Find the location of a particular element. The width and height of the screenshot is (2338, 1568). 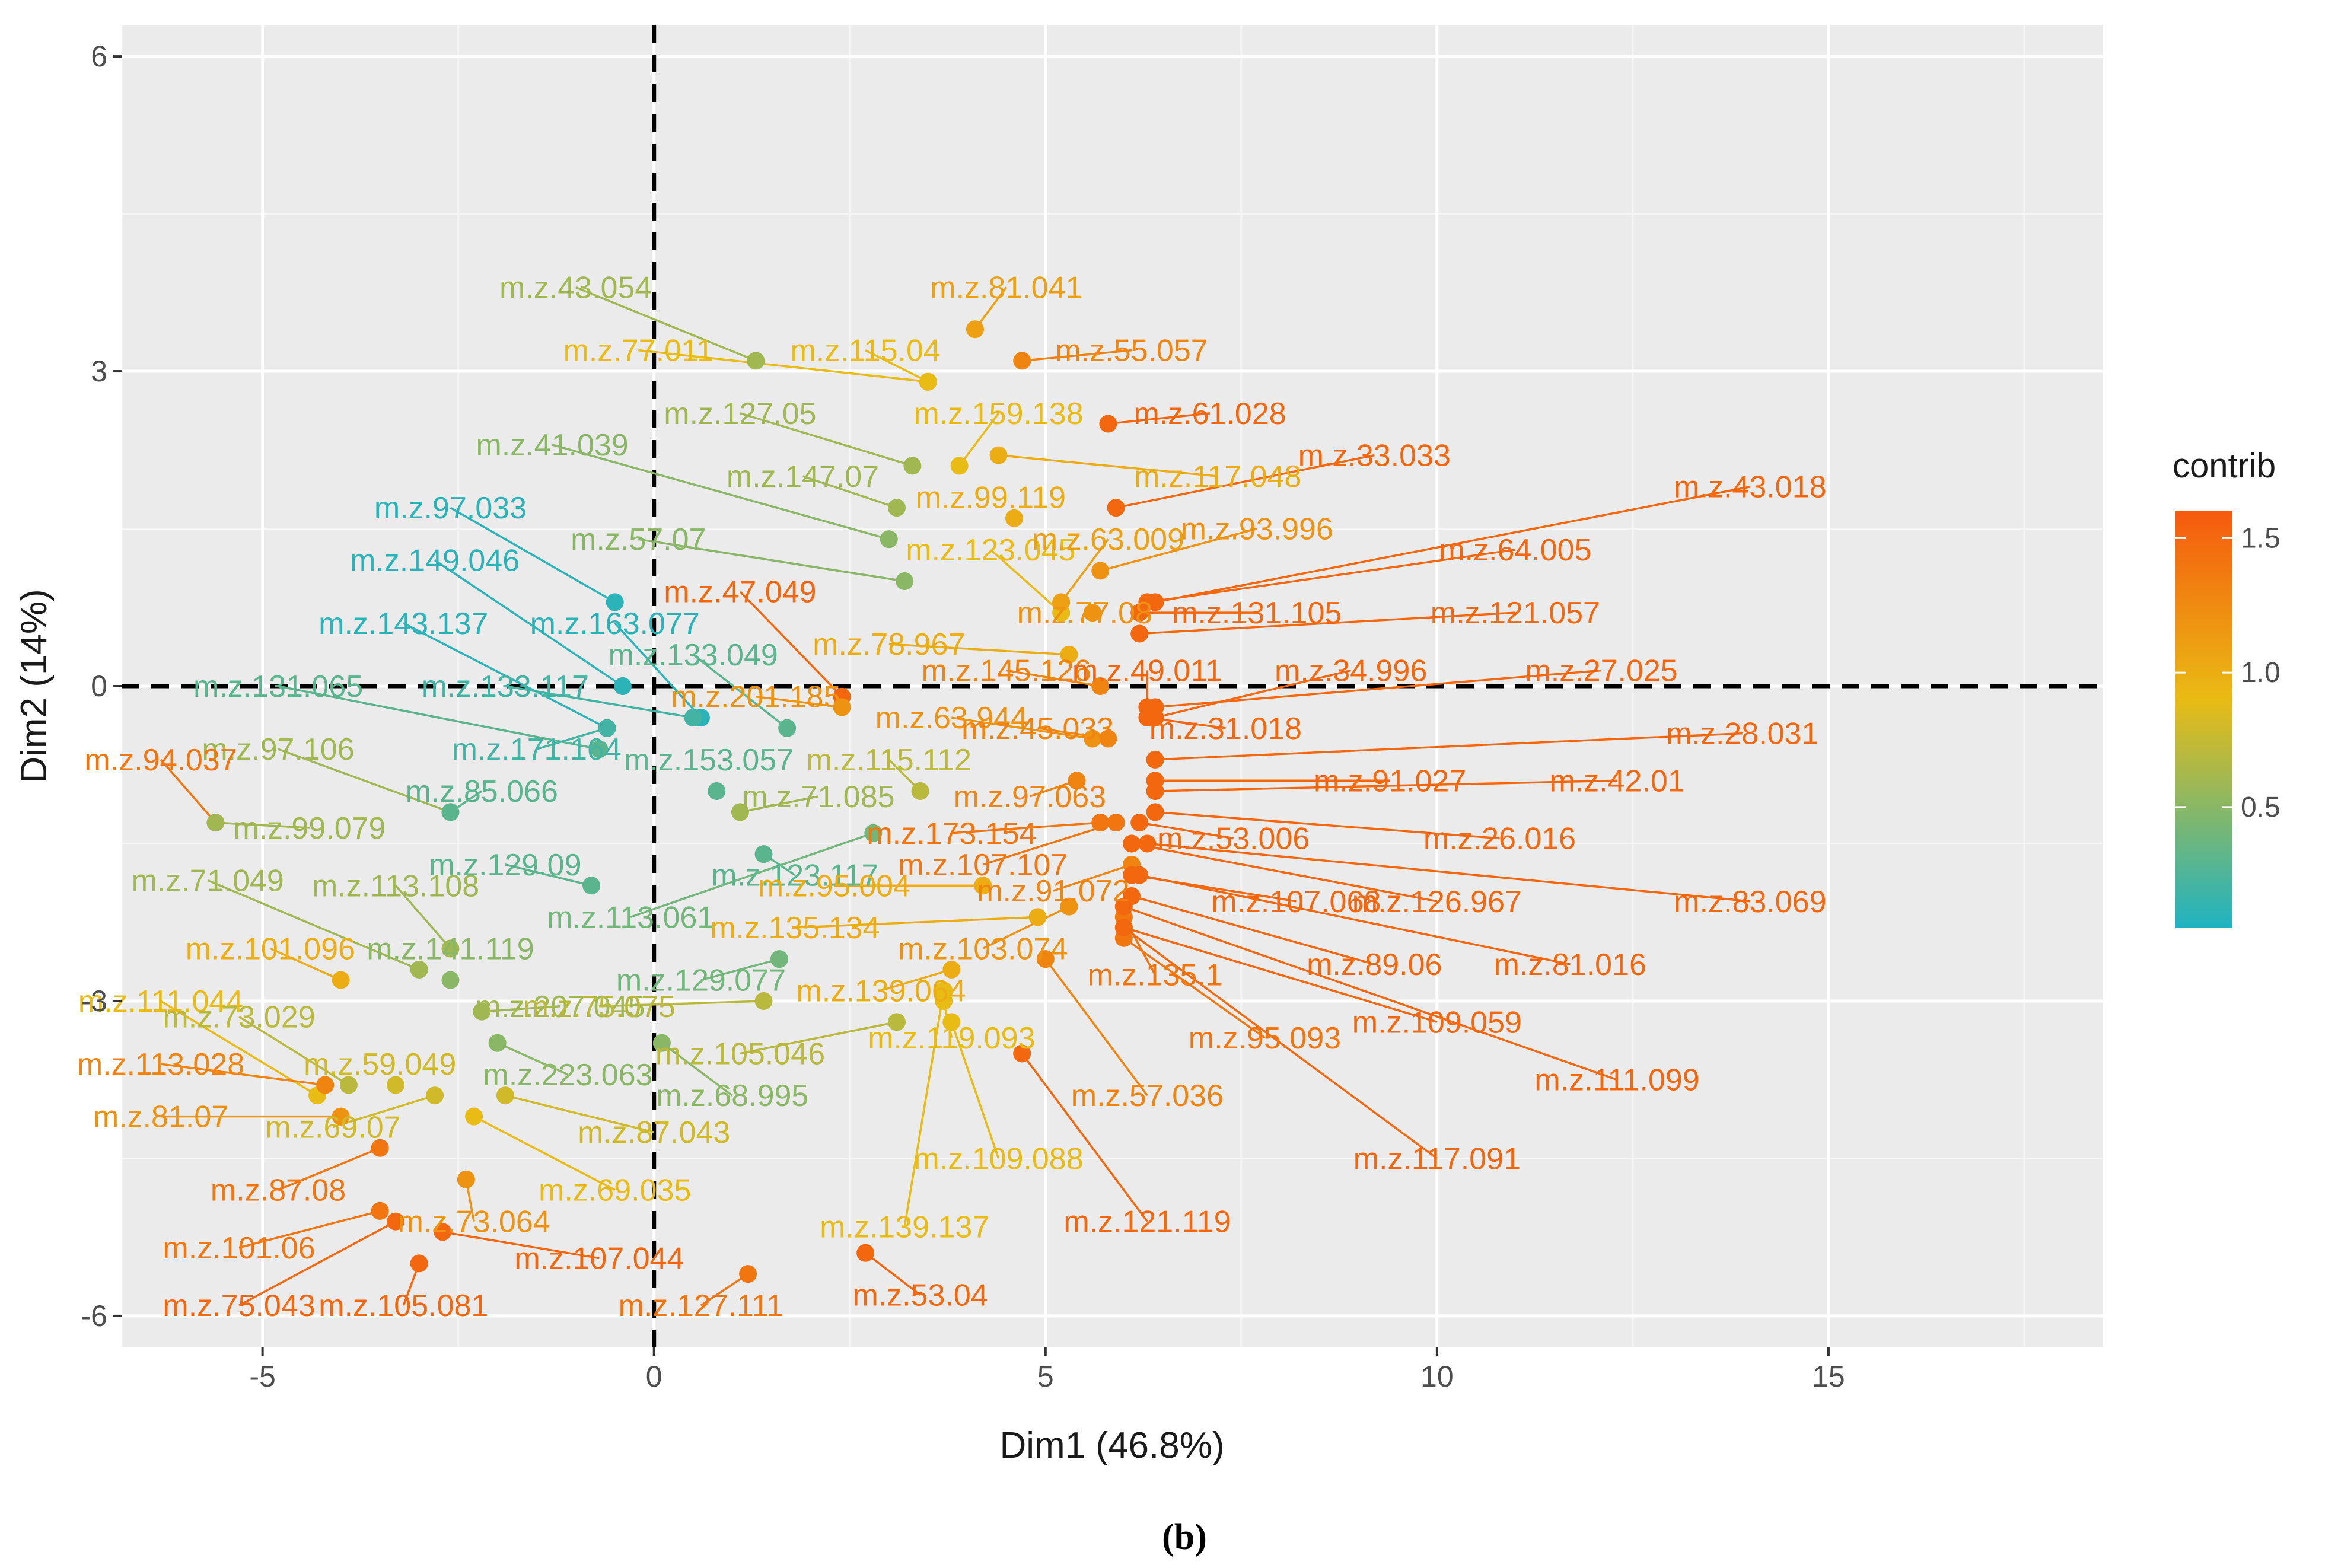

point-m.z.45.033 is located at coordinates (1108, 739).